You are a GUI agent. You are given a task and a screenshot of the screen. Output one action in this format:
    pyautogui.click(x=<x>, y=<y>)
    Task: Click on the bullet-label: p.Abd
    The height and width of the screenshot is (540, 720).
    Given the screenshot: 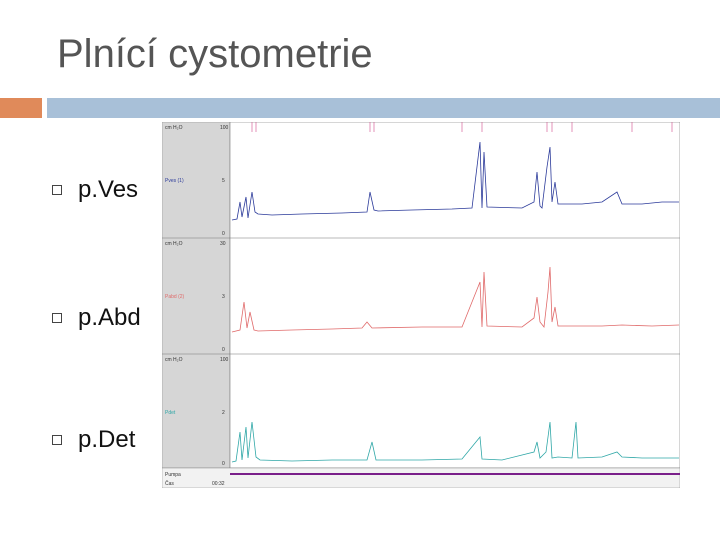 What is the action you would take?
    pyautogui.click(x=109, y=317)
    